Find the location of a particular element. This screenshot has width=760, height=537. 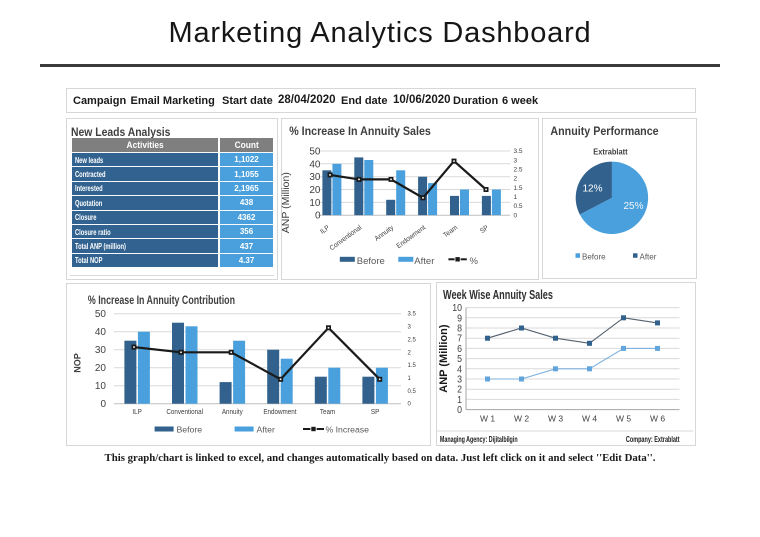

svg-text: 12% is located at coordinates (592, 189).